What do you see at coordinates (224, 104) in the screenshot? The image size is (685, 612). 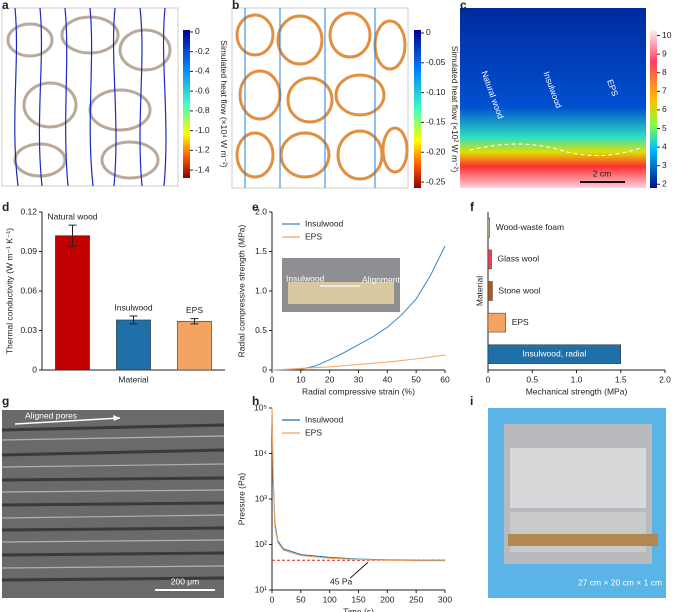 I see `colorbar-label: Simulated heat flow (×10⁴ W m⁻²)` at bounding box center [224, 104].